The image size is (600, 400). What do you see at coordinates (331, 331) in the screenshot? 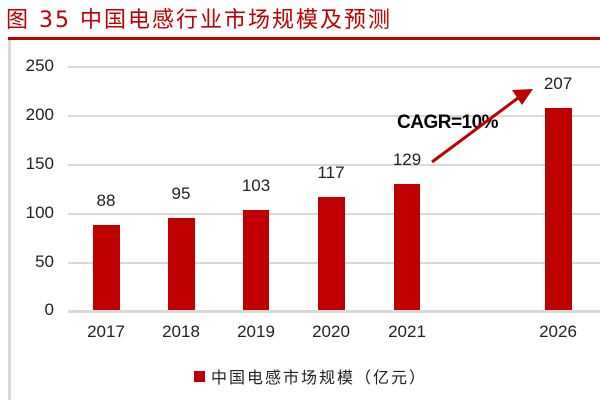
I see `x-label-2020: 2020` at bounding box center [331, 331].